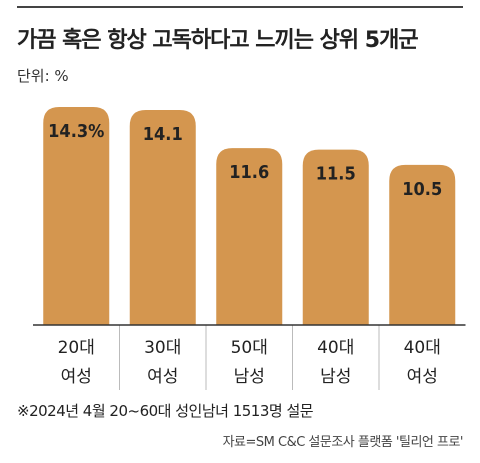 The width and height of the screenshot is (480, 463). Describe the element at coordinates (422, 348) in the screenshot. I see `category-label-4-line1: 40대` at that location.